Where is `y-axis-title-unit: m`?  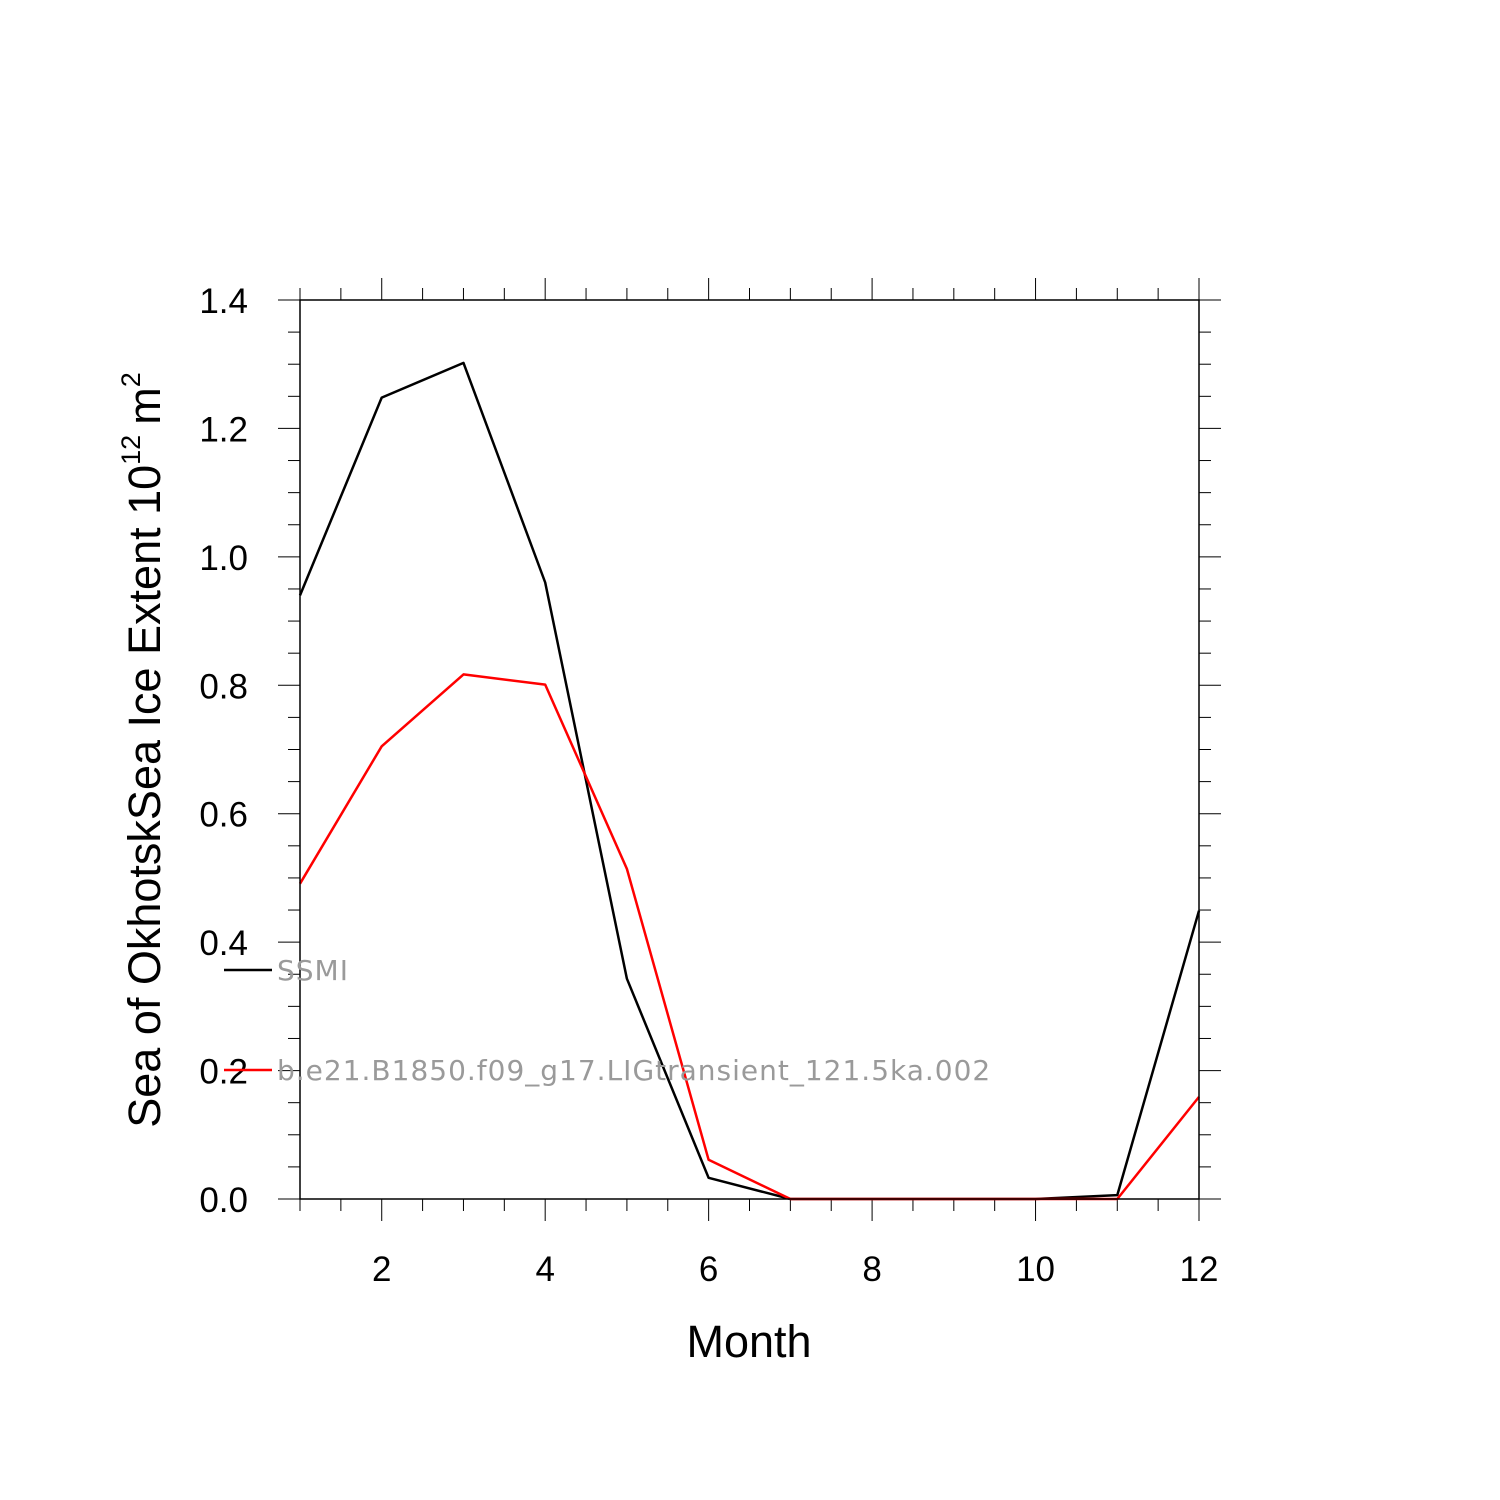 y-axis-title-unit: m is located at coordinates (144, 406).